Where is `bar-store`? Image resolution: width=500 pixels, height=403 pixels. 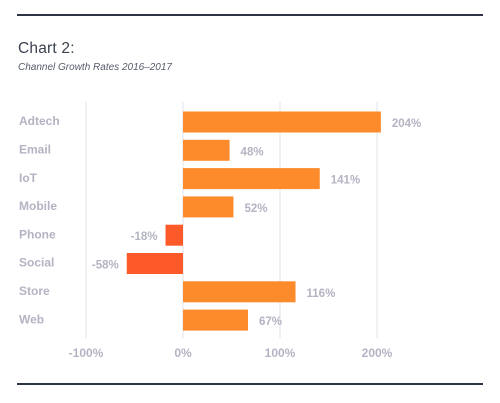 bar-store is located at coordinates (239, 292).